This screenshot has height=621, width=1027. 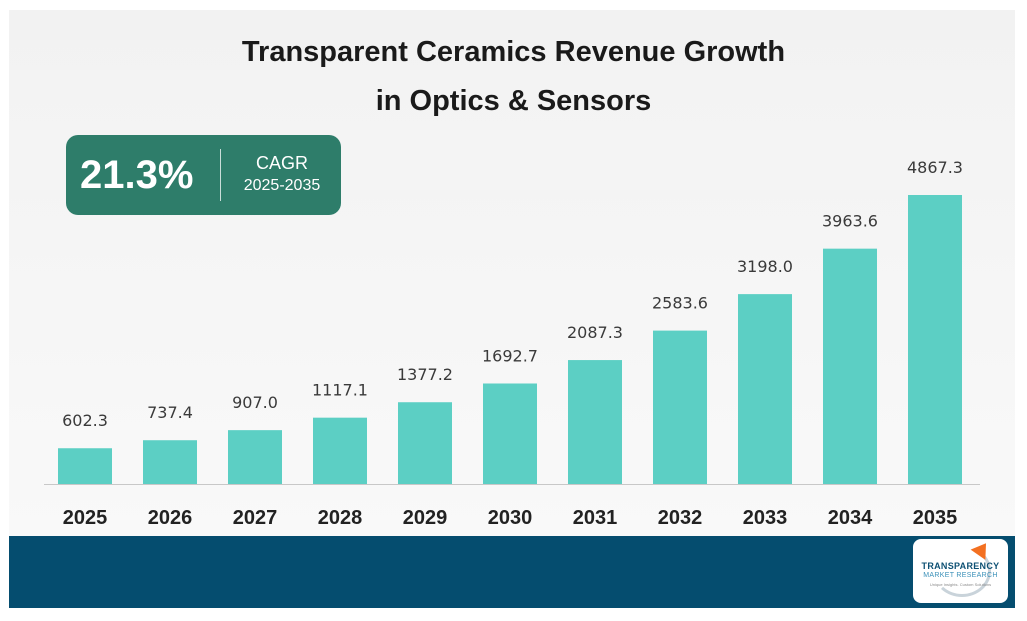 What do you see at coordinates (512, 572) in the screenshot?
I see `footer-band` at bounding box center [512, 572].